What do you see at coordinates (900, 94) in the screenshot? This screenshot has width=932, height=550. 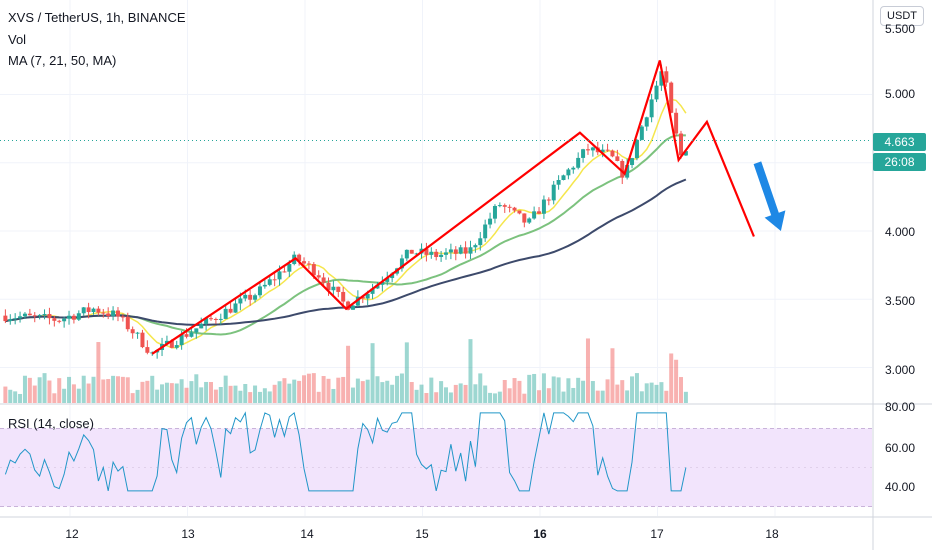 I see `price-tick: 5.000` at bounding box center [900, 94].